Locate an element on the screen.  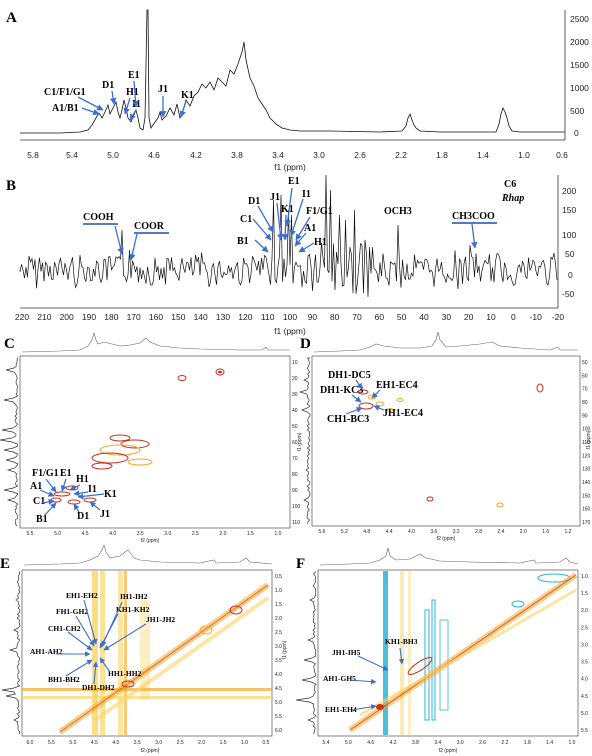
panel-d-ytick: 70 is located at coordinates (585, 390).